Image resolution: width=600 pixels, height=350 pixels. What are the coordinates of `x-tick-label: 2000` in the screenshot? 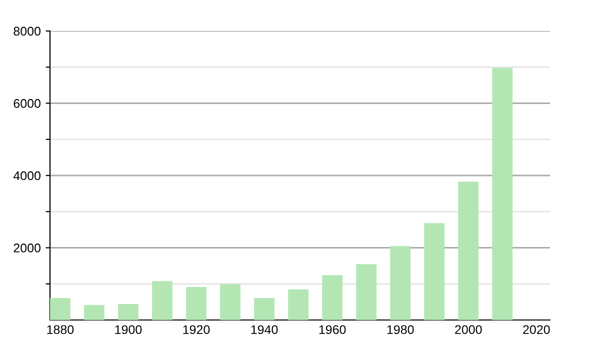 It's located at (468, 329).